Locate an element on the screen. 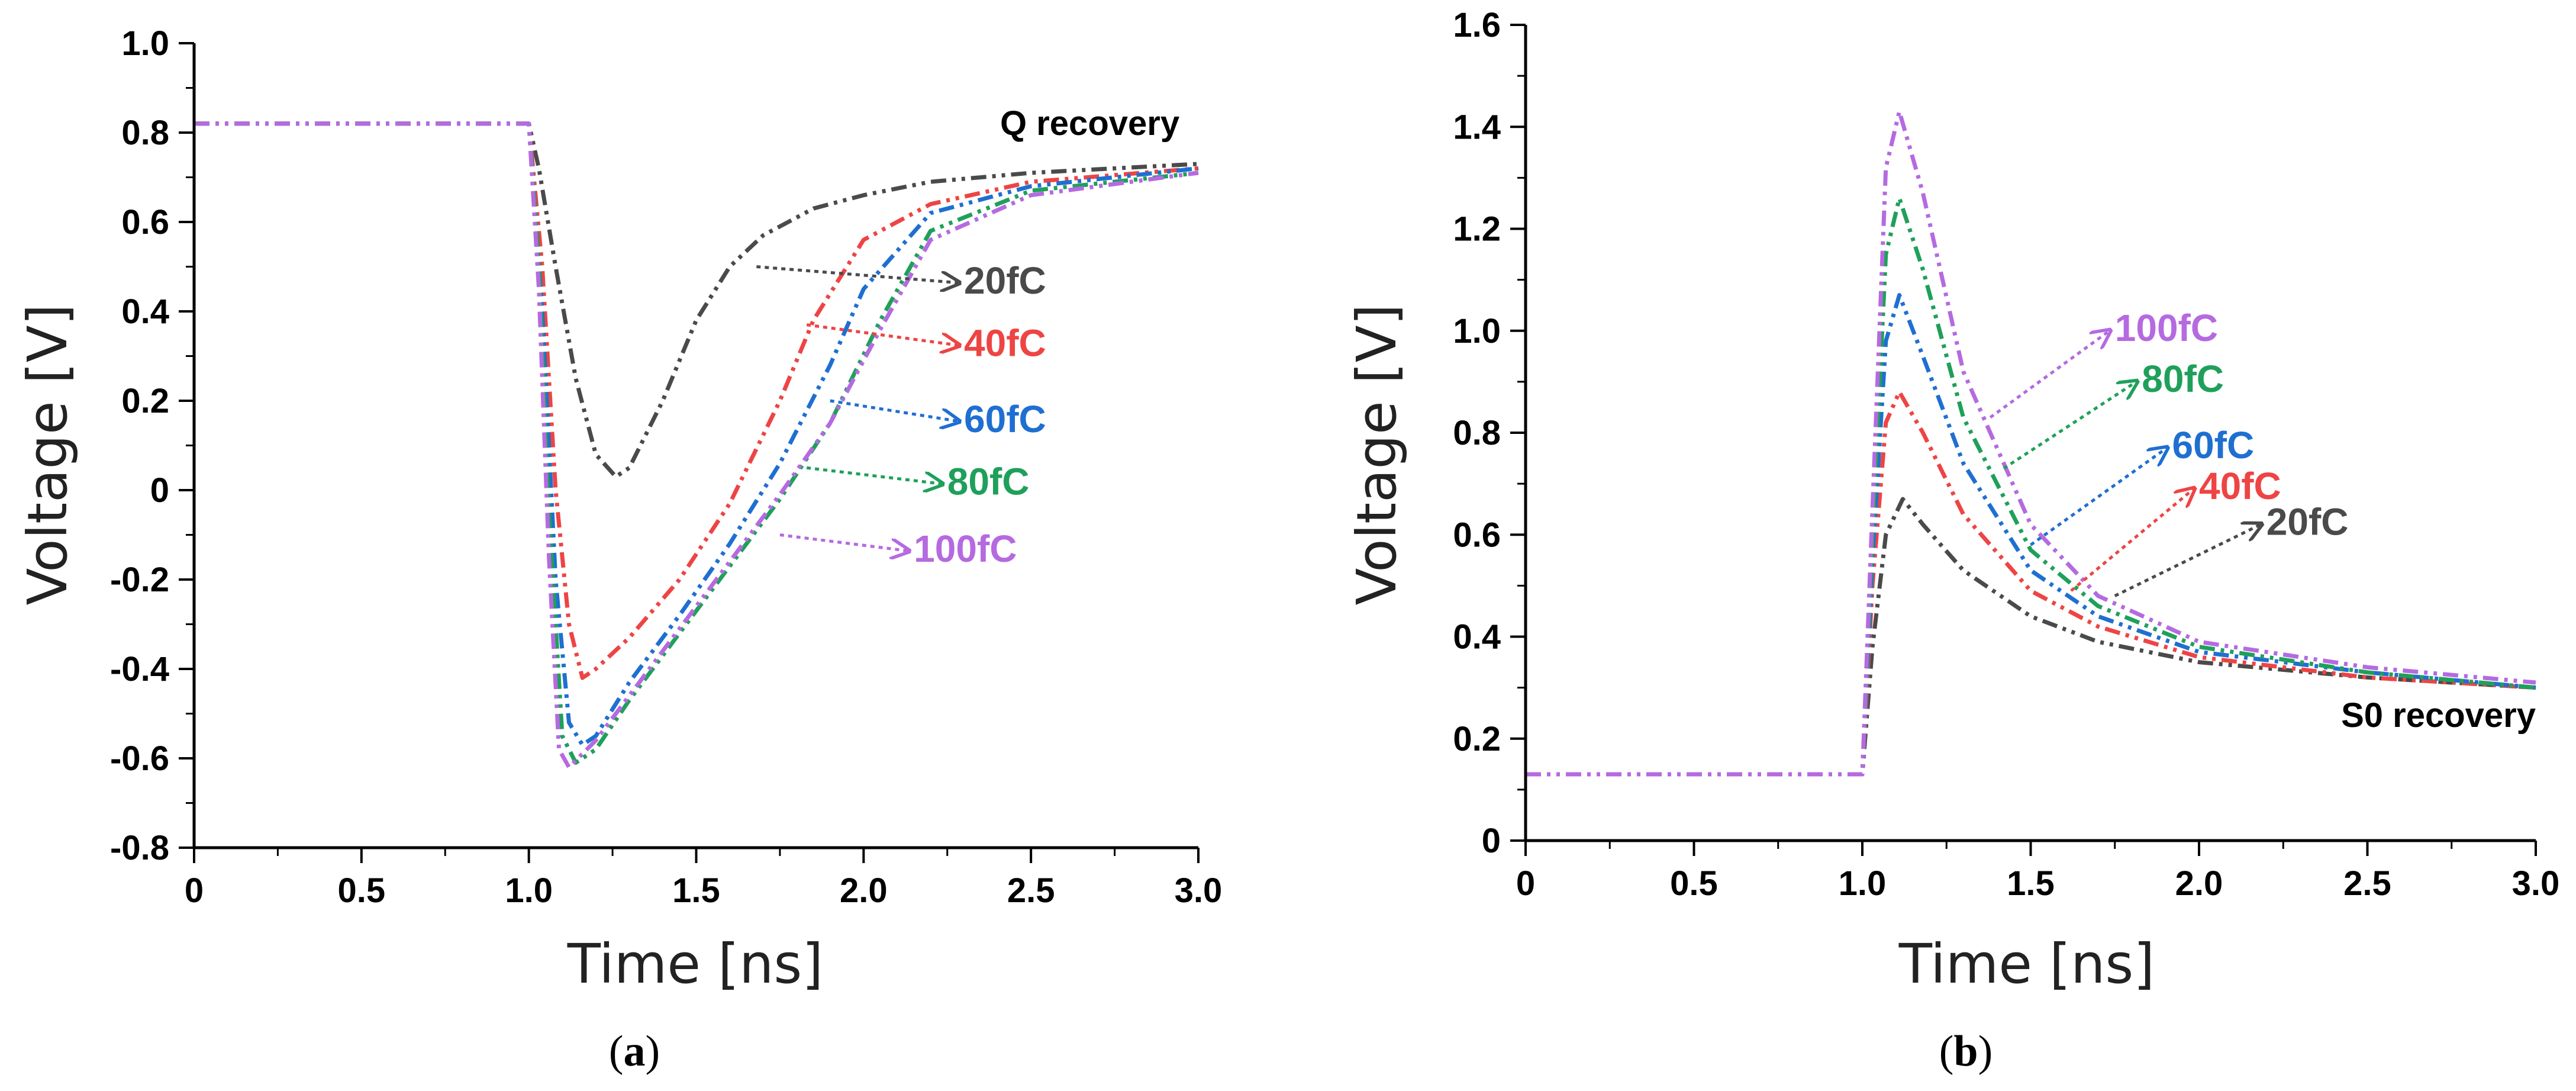 This screenshot has height=1091, width=2576. series-label-80fC-a: 80fC is located at coordinates (988, 482).